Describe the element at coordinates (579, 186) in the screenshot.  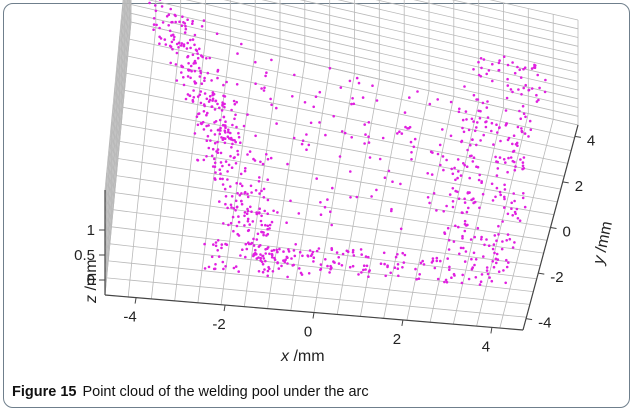
I see `y-tick-label: 2` at that location.